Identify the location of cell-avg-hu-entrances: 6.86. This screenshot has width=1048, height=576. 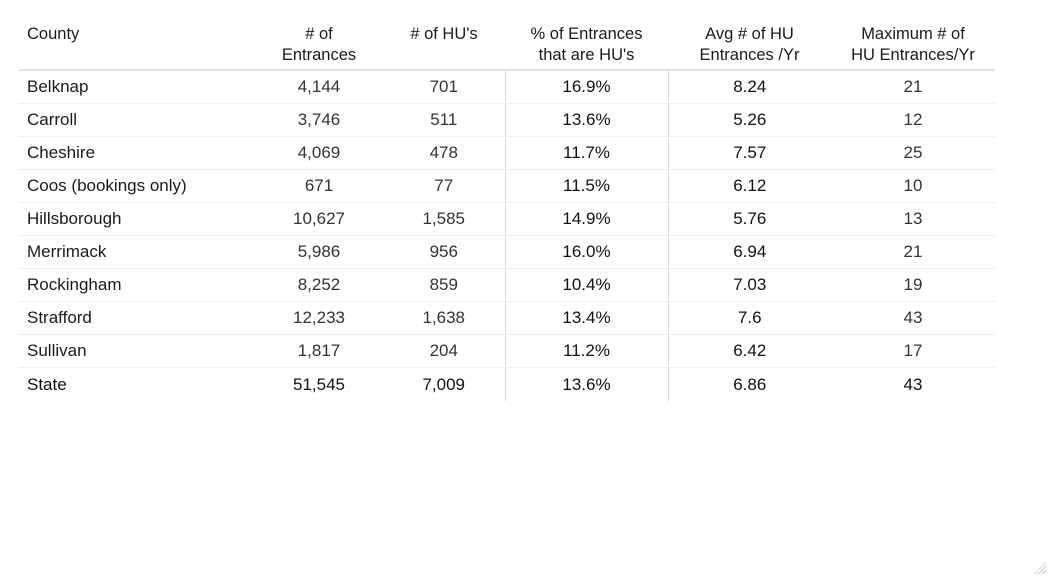
(749, 384).